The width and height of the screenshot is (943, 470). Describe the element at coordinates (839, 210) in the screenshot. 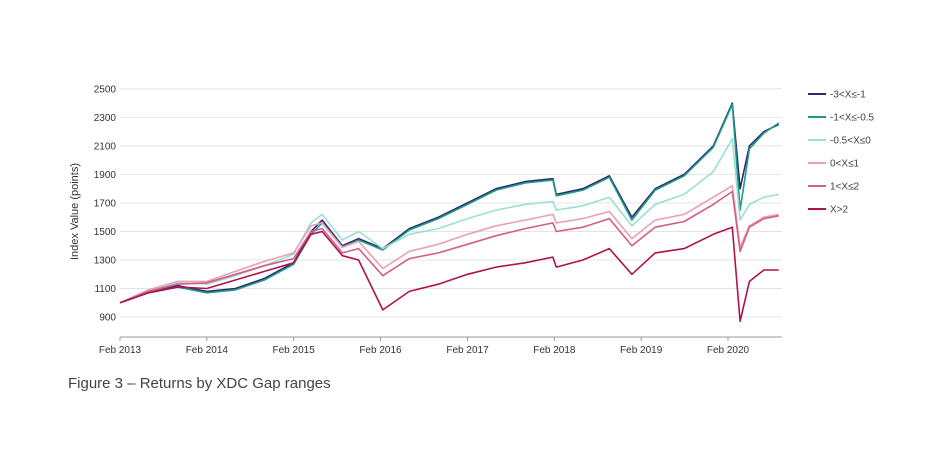

I see `legend-label: X>2` at that location.